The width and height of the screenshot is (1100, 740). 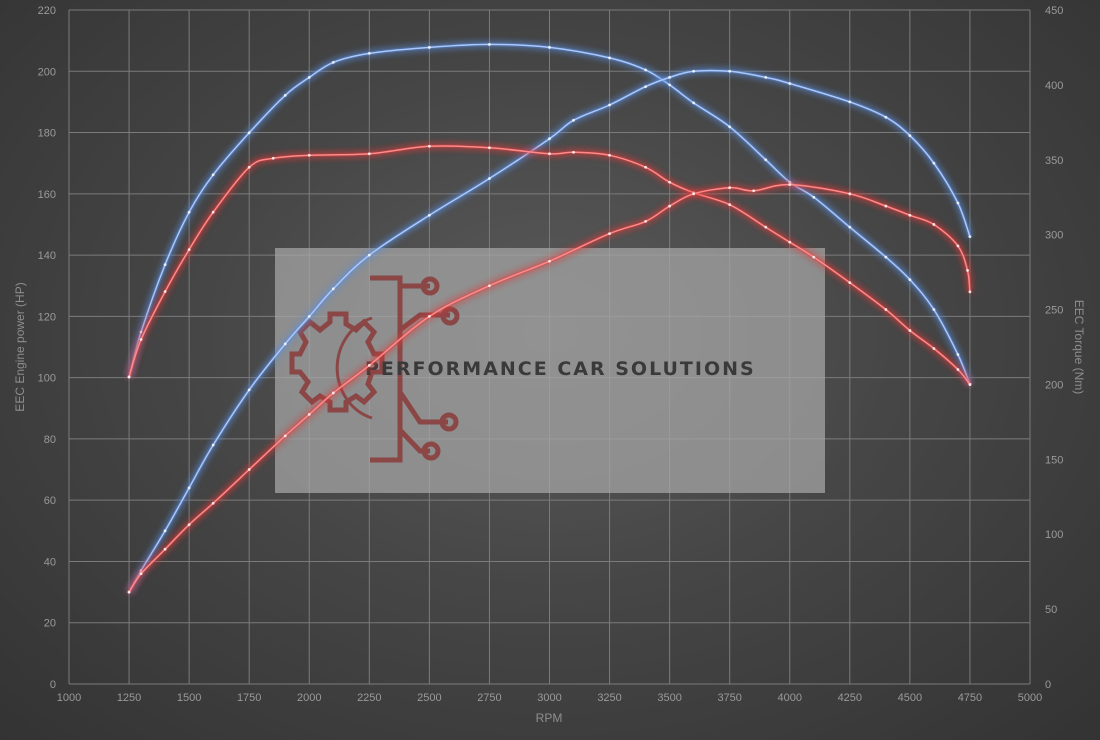 What do you see at coordinates (1079, 347) in the screenshot?
I see `y-axis-right-title: EEC Torque (Nm)` at bounding box center [1079, 347].